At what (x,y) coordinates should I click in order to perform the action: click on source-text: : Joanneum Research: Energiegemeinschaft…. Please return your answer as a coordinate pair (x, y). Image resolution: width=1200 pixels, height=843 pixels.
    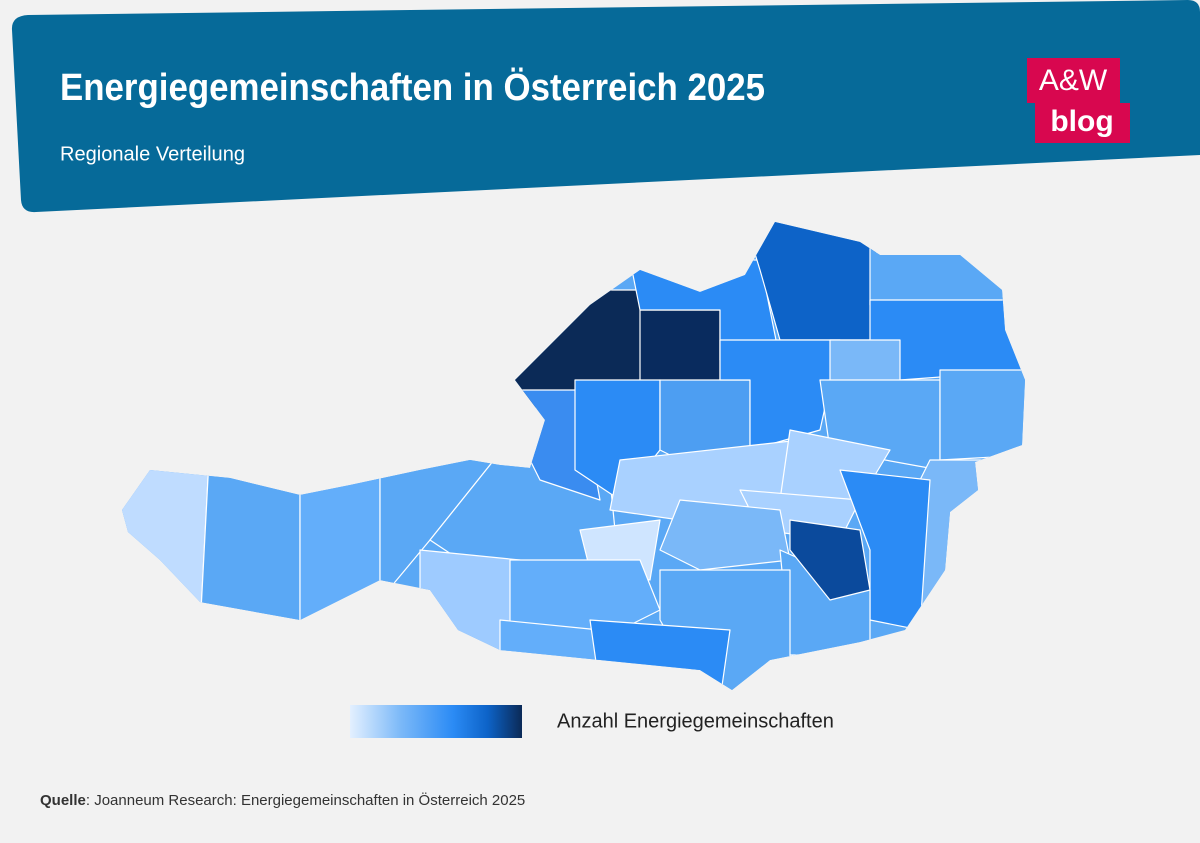
    Looking at the image, I should click on (305, 800).